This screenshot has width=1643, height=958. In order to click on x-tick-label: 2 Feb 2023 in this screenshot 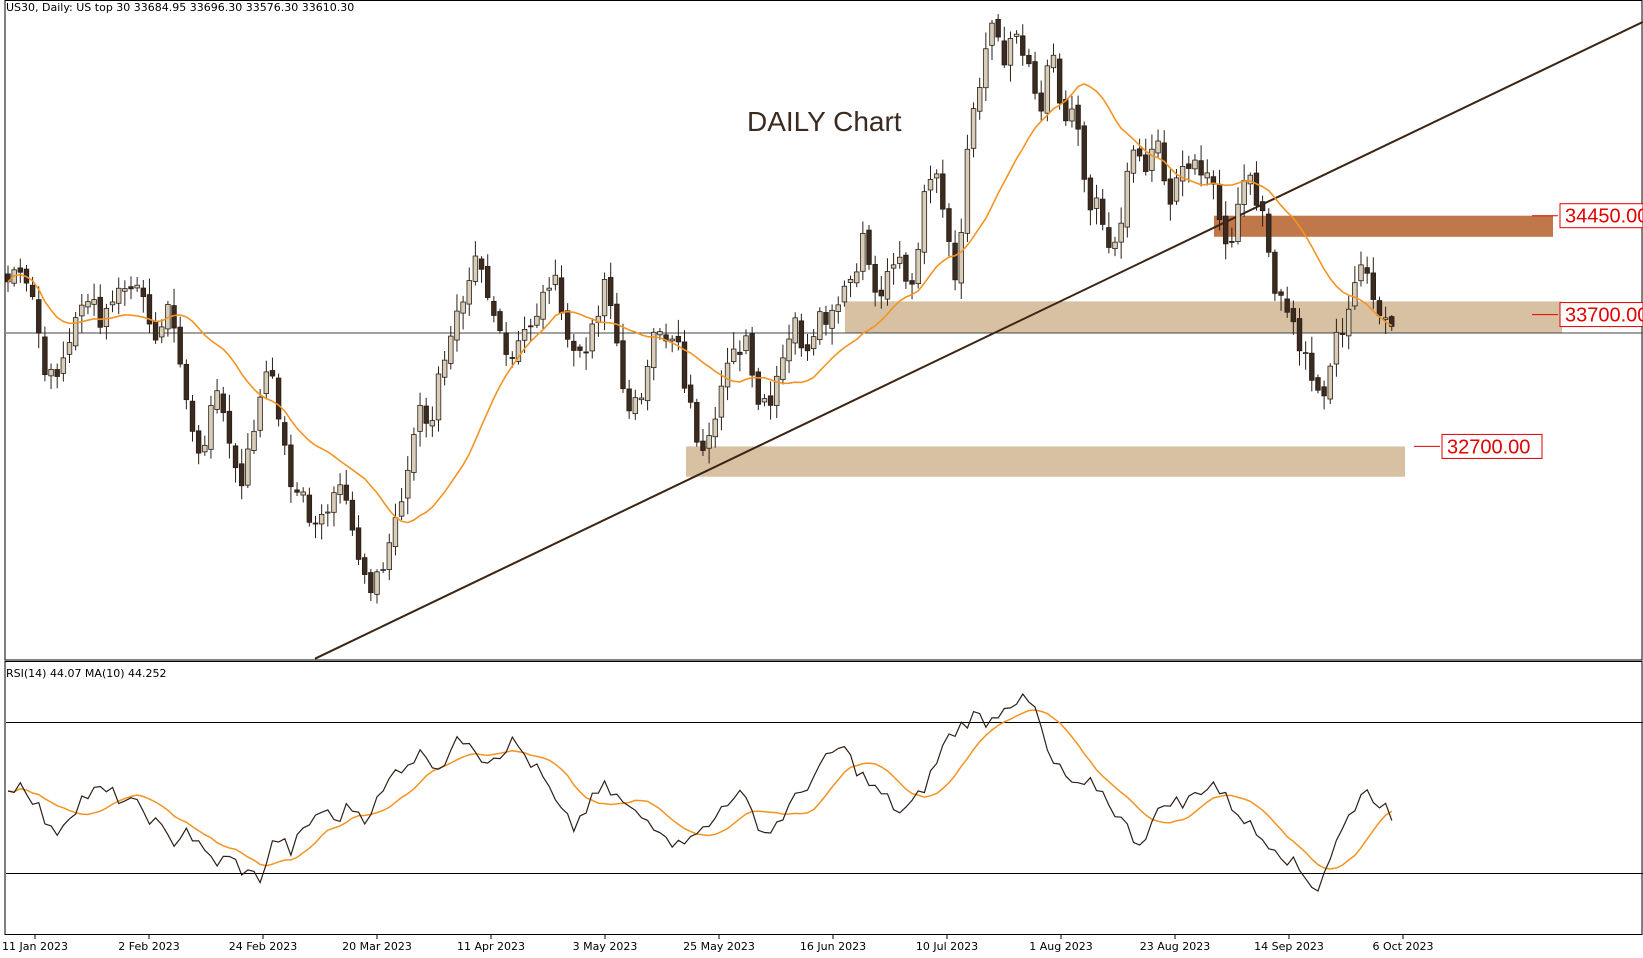, I will do `click(148, 946)`.